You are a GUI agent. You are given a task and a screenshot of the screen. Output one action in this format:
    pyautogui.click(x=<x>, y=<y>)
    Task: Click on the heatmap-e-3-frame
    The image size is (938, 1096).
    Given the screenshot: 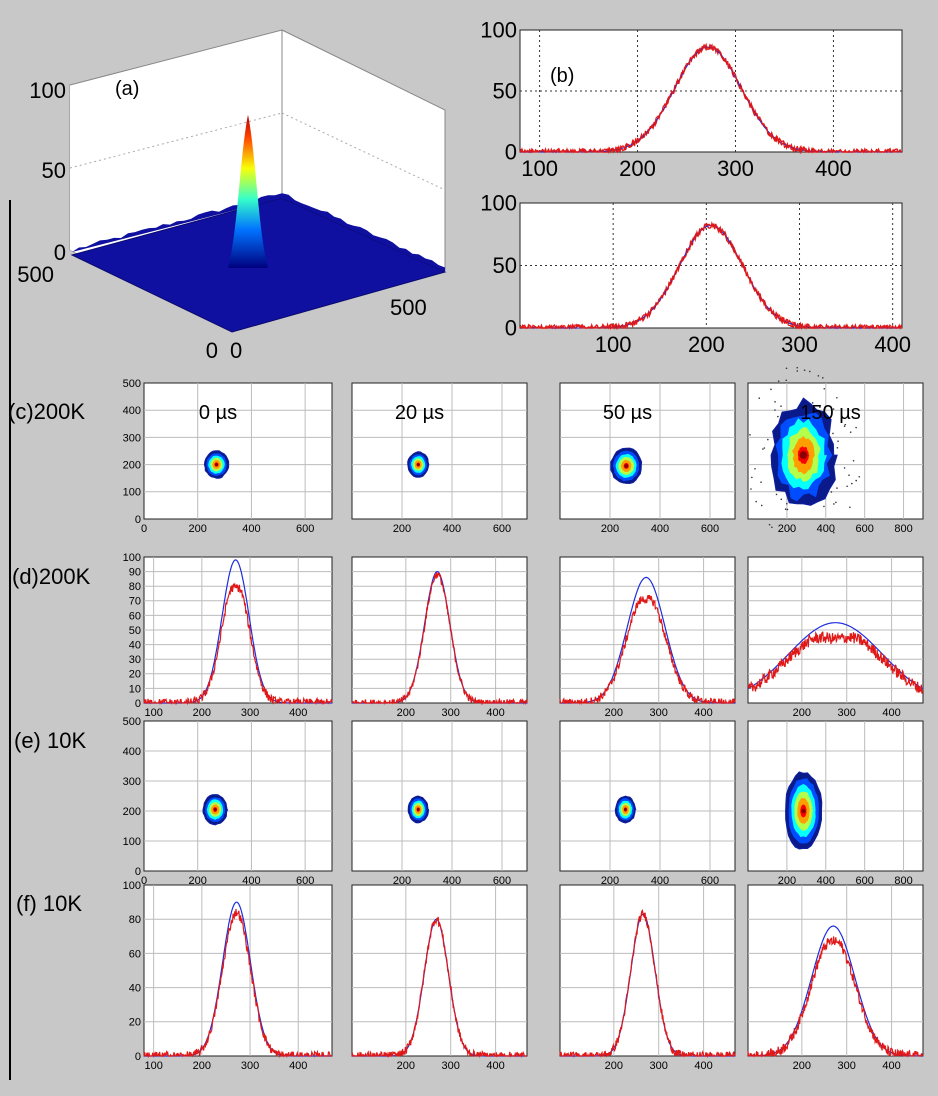 What is the action you would take?
    pyautogui.click(x=647, y=796)
    